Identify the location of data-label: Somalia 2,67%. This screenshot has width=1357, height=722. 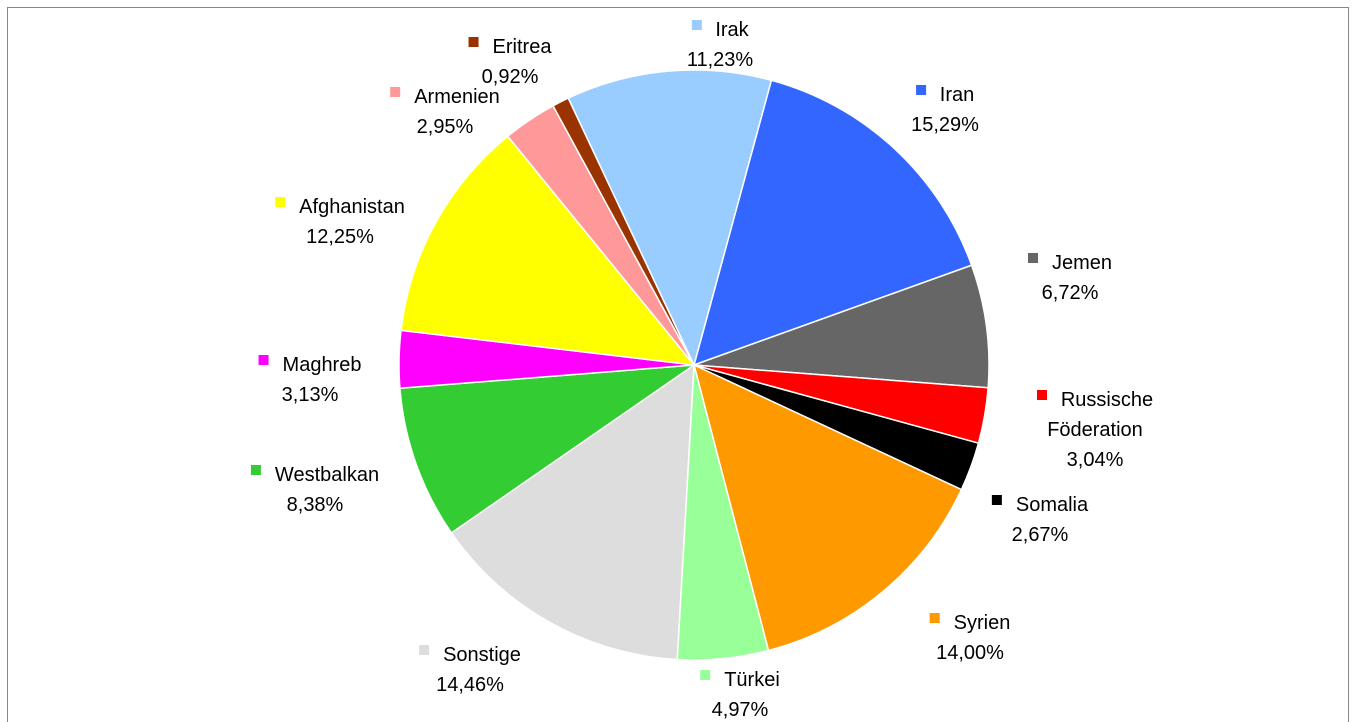
(1040, 520).